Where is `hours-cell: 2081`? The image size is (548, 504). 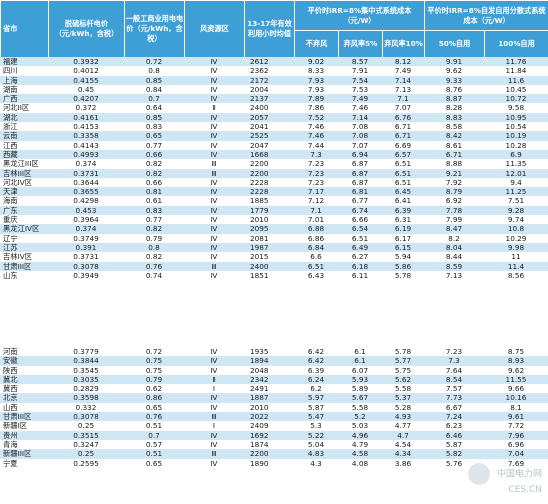
hours-cell: 2081 is located at coordinates (269, 238).